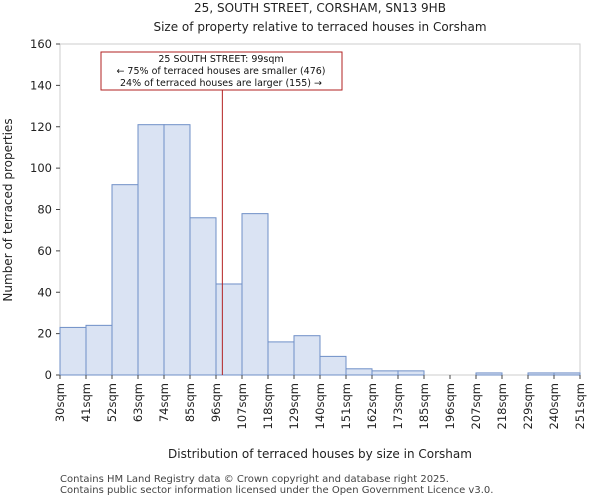 Image resolution: width=600 pixels, height=500 pixels. What do you see at coordinates (138, 402) in the screenshot?
I see `x-tick-label: 63sqm` at bounding box center [138, 402].